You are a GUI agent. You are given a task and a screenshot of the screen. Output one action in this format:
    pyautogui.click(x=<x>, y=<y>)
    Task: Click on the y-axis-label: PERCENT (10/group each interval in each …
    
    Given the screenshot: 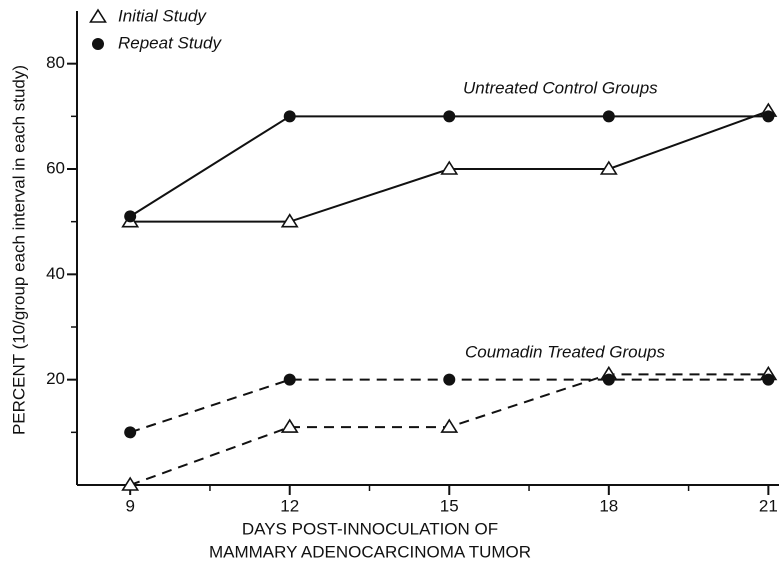 What is the action you would take?
    pyautogui.click(x=18, y=250)
    